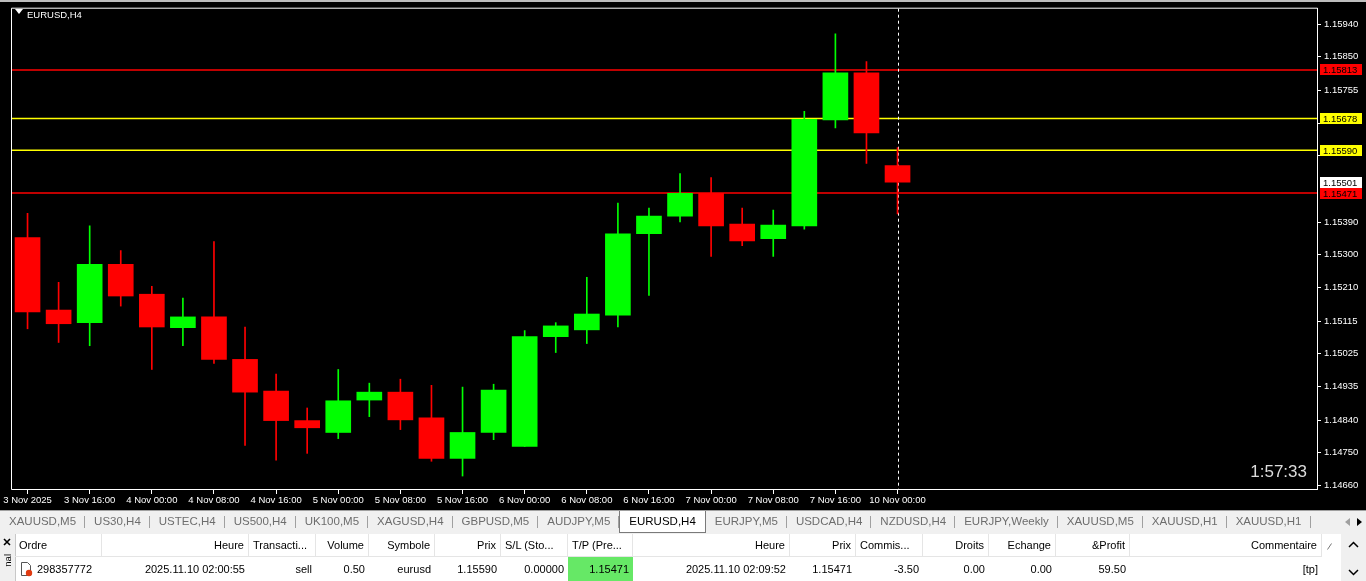  Describe the element at coordinates (587, 500) in the screenshot. I see `x-tick-label: 6 Nov 08:00` at that location.